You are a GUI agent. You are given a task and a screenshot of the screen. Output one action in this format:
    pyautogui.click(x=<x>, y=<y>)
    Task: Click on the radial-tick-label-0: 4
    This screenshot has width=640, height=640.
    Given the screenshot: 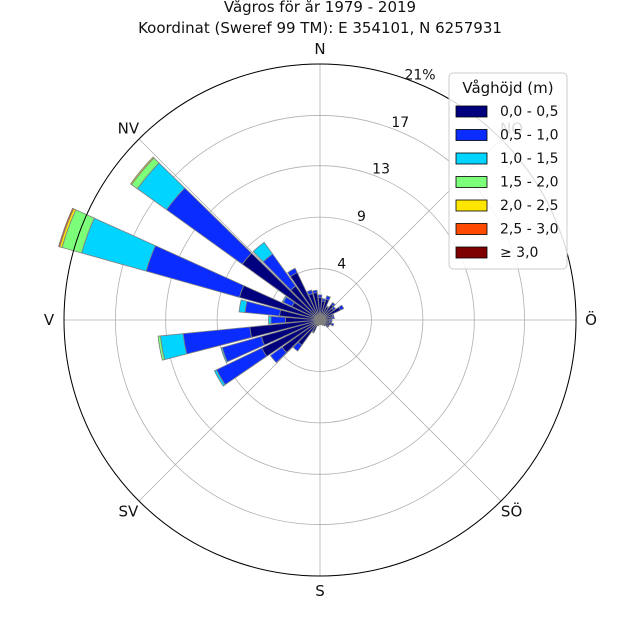 What is the action you would take?
    pyautogui.click(x=341, y=265)
    